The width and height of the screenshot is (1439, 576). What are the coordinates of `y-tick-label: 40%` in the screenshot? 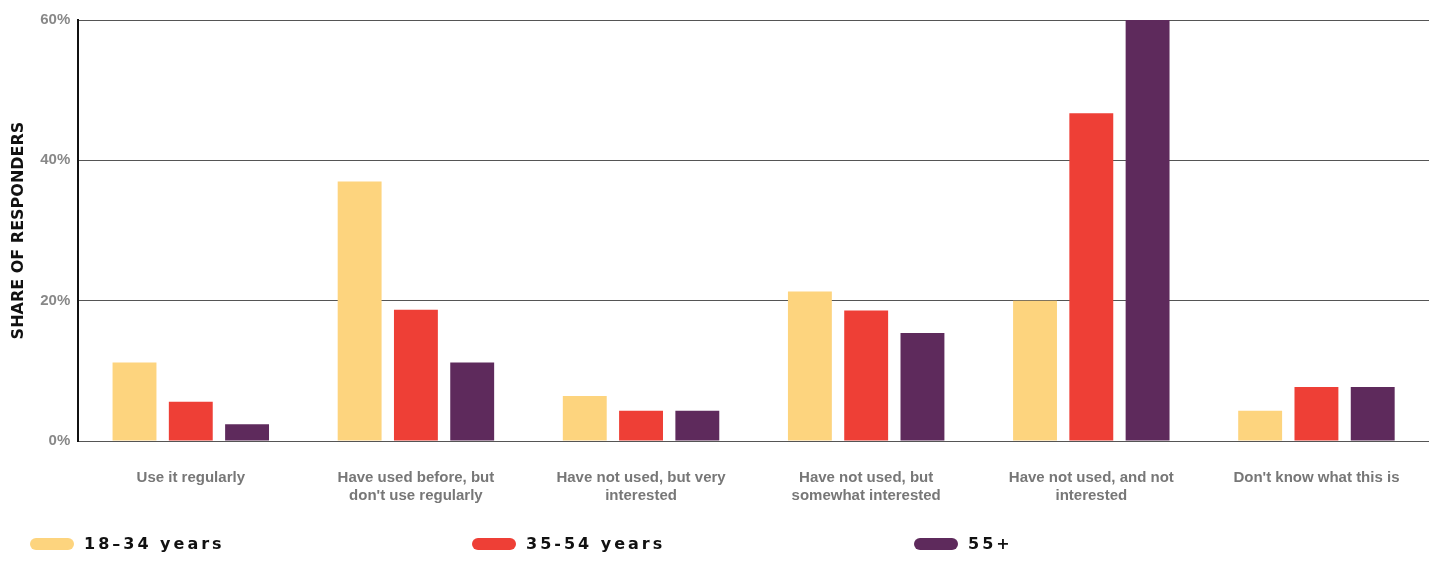 It's located at (55, 159).